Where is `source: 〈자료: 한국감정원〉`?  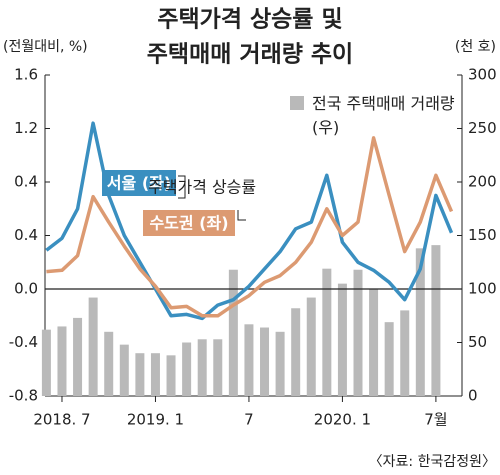
source: 〈자료: 한국감정원〉 is located at coordinates (432, 462).